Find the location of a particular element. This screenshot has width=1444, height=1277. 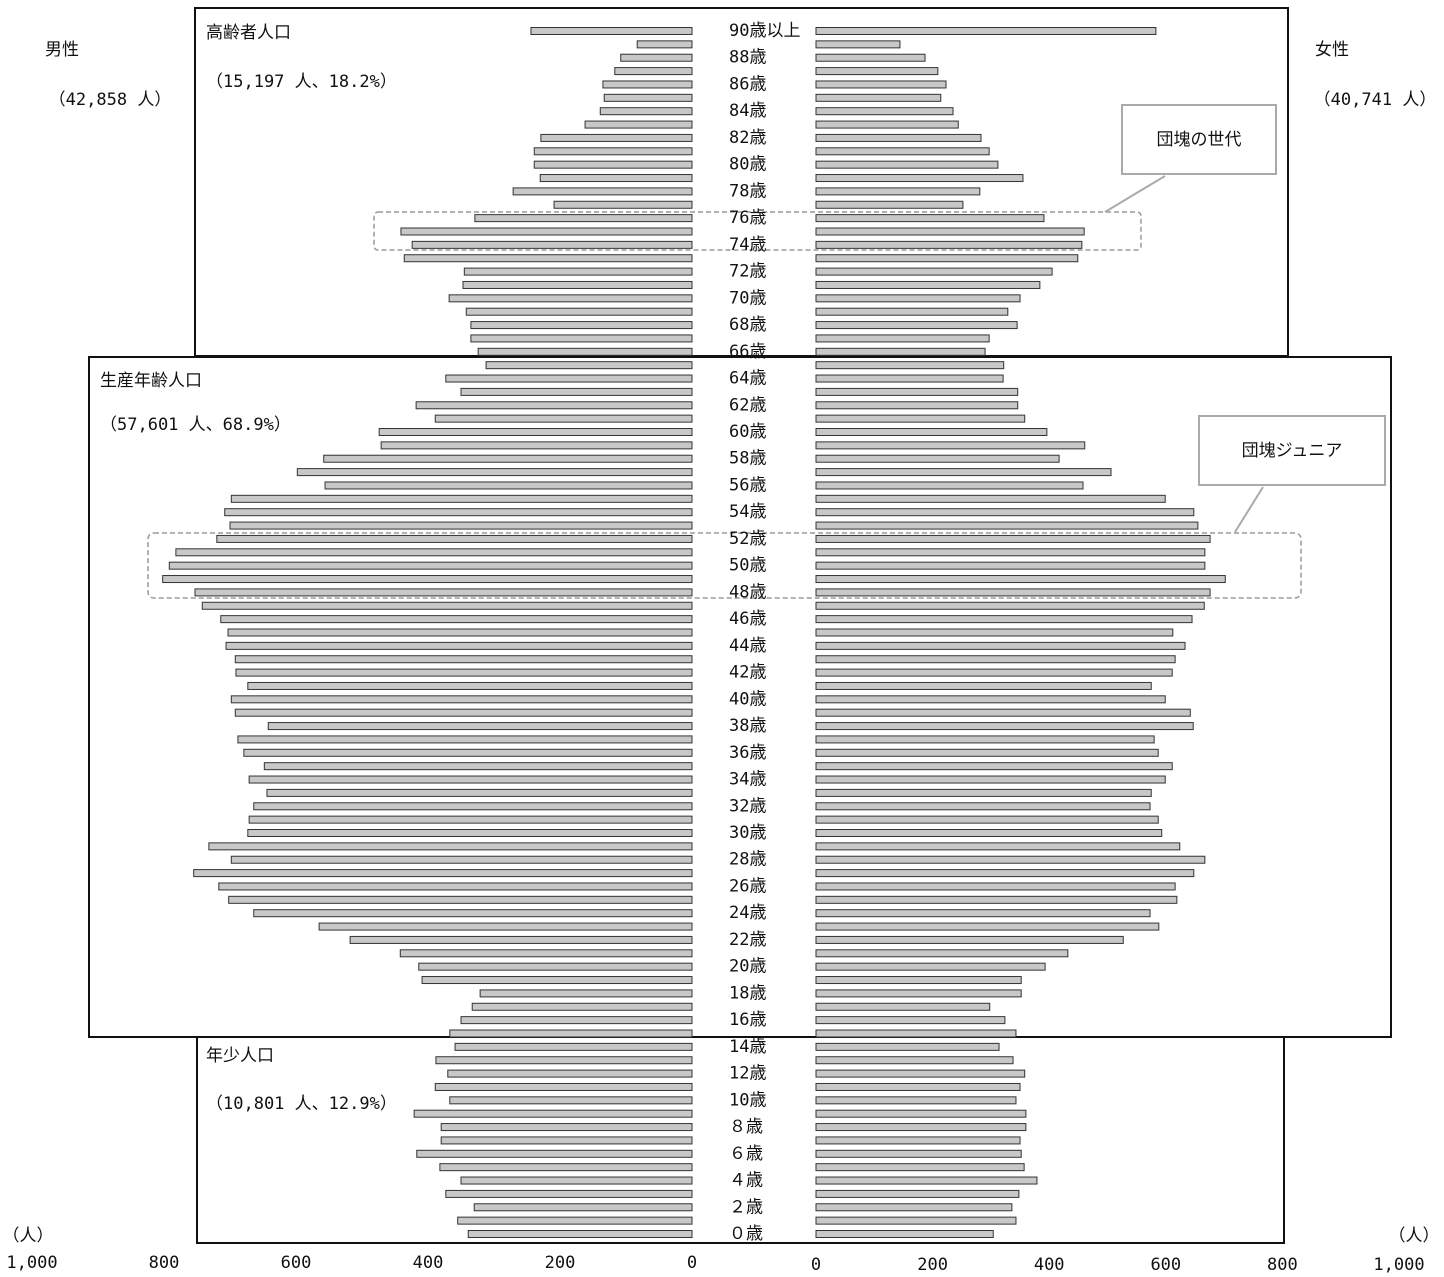

category-label: ２歳 is located at coordinates (746, 1207).